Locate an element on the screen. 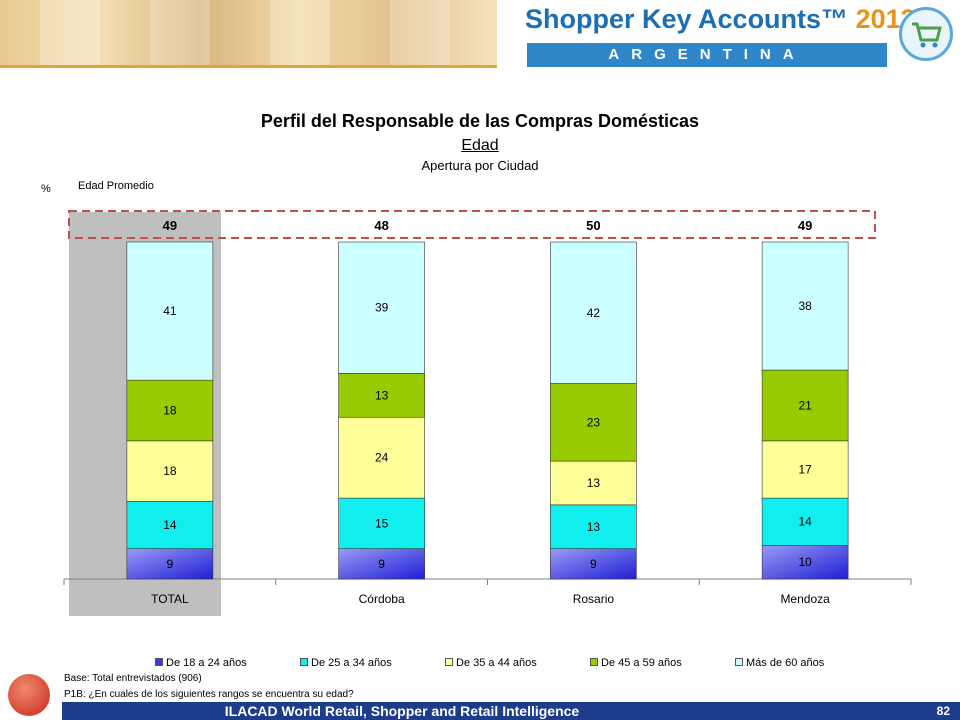  chart-subtitle: Edad is located at coordinates (480, 145).